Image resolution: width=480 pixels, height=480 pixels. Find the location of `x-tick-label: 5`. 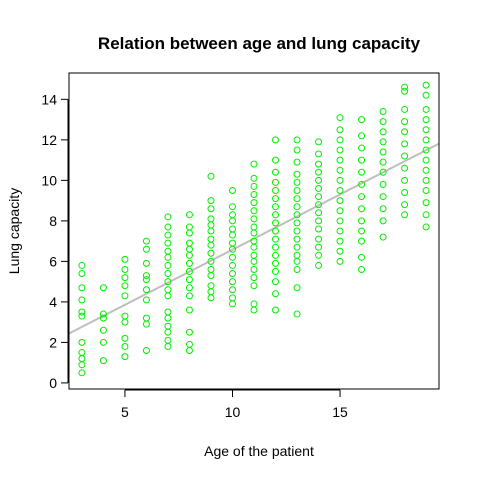

x-tick-label: 5 is located at coordinates (125, 412).